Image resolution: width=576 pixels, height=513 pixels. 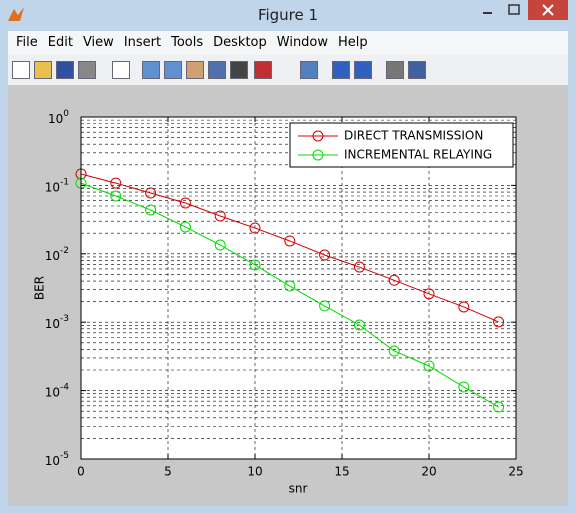 I want to click on y-tick-label: 10⁻³, so click(x=57, y=322).